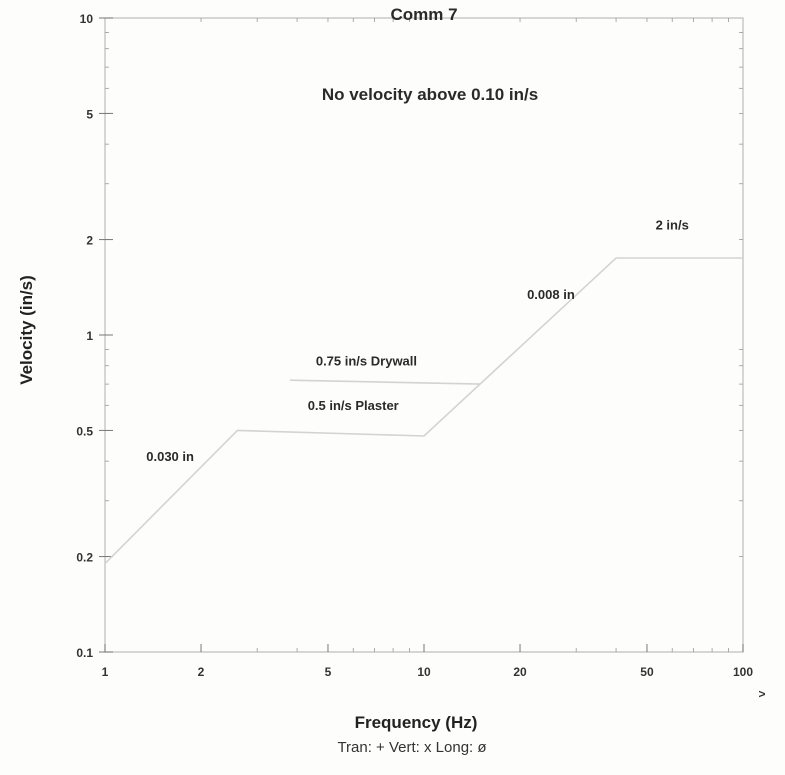 The image size is (785, 775). What do you see at coordinates (87, 19) in the screenshot?
I see `y-tick-label: 10` at bounding box center [87, 19].